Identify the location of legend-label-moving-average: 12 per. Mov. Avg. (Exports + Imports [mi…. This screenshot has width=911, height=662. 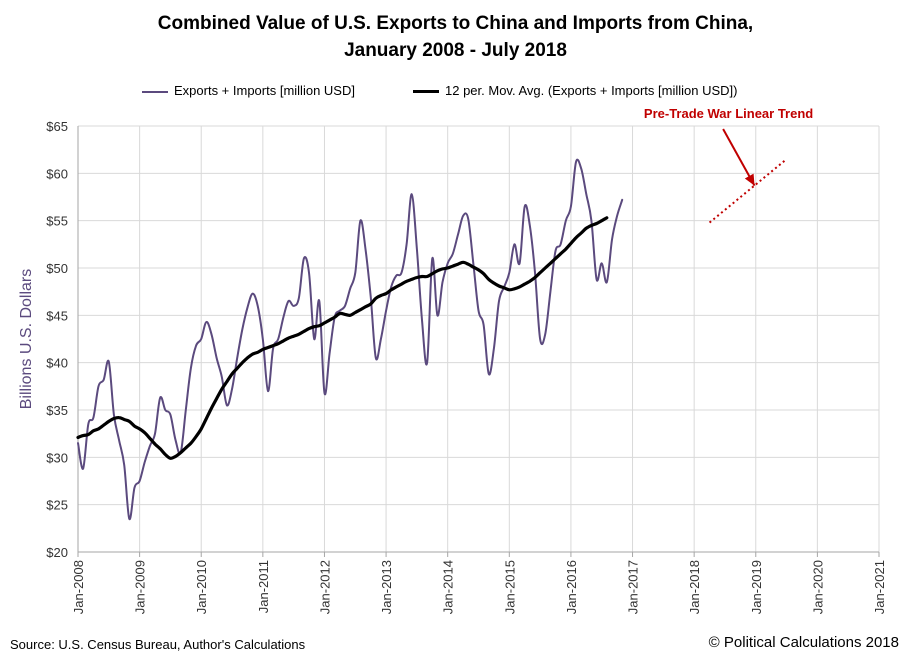
(591, 90).